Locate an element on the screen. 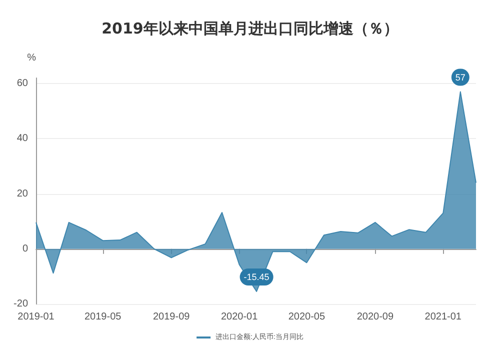 The image size is (500, 362). x-tick-label: 2020-05 is located at coordinates (307, 317).